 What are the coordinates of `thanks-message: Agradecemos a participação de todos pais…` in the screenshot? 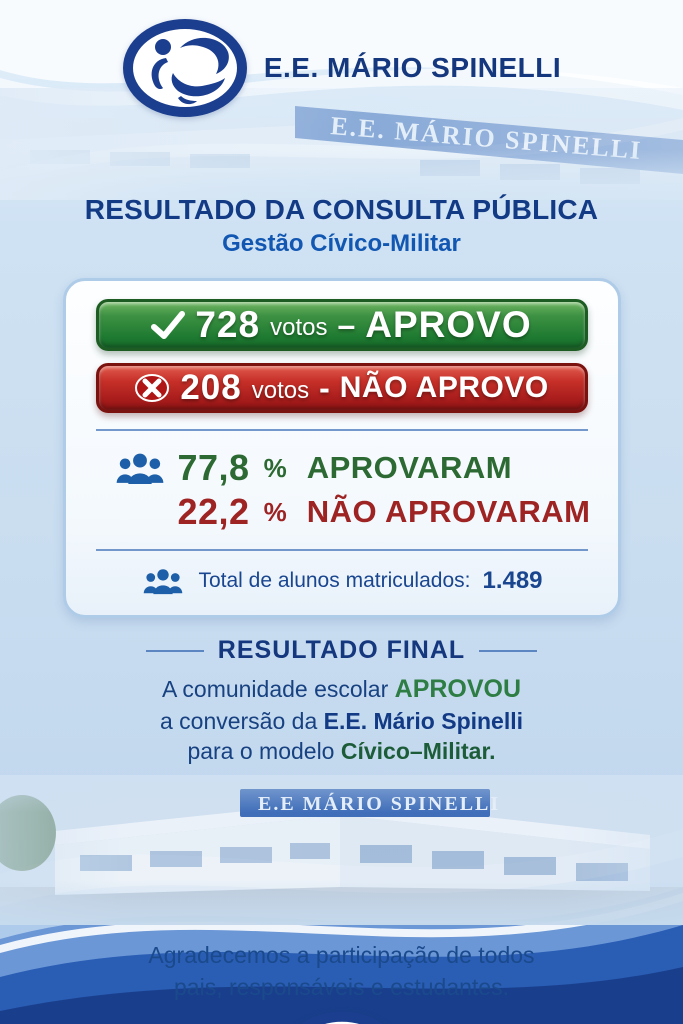 It's located at (341, 971).